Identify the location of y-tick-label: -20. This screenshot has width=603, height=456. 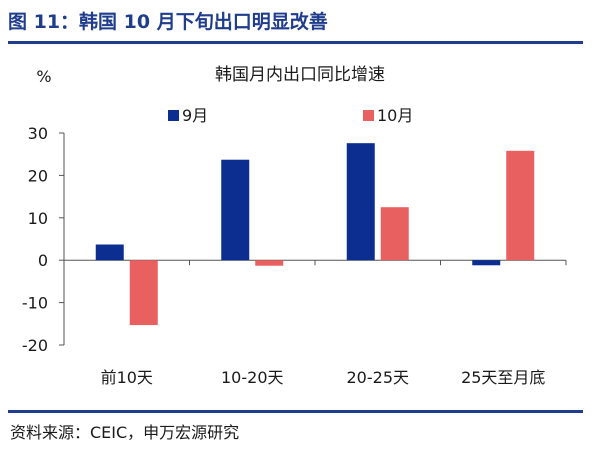
(35, 345).